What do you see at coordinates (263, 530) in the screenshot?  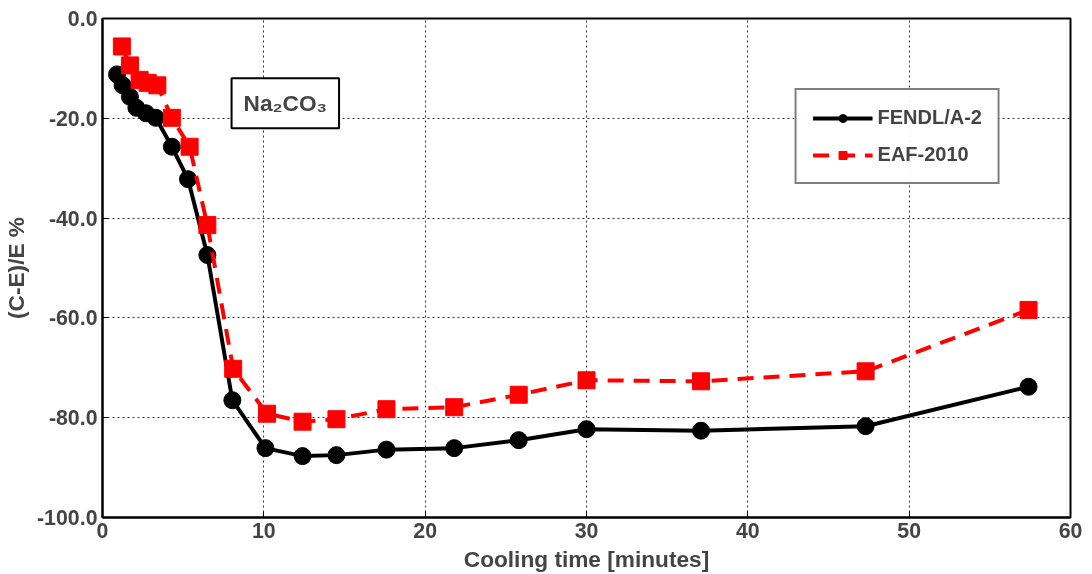 I see `x-tick-label: 10` at bounding box center [263, 530].